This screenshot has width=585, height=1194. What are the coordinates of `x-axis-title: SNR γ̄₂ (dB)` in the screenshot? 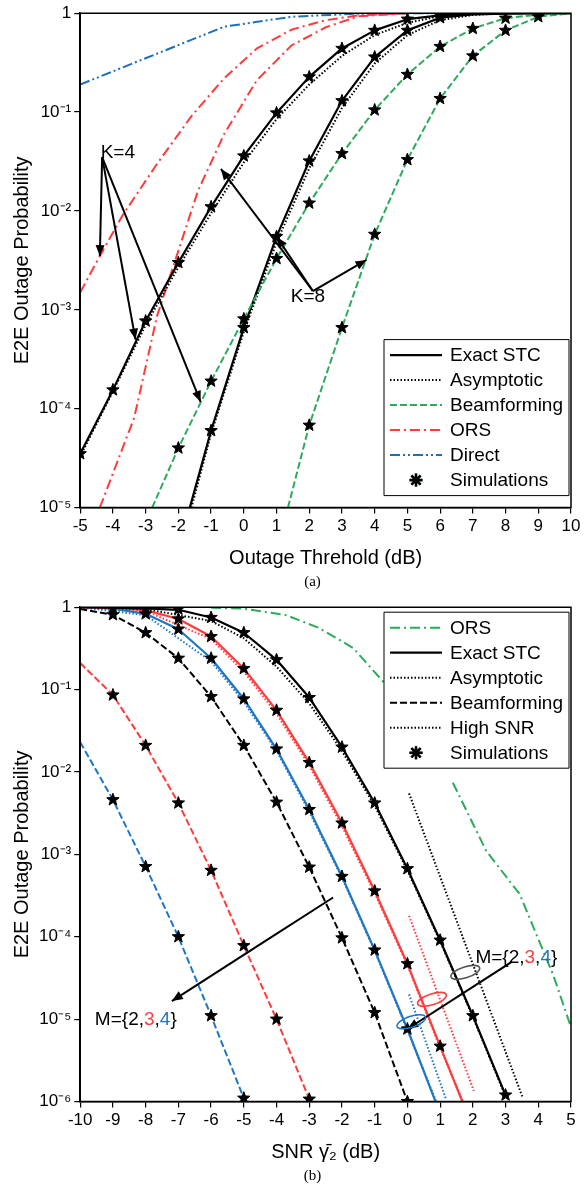 It's located at (326, 1150).